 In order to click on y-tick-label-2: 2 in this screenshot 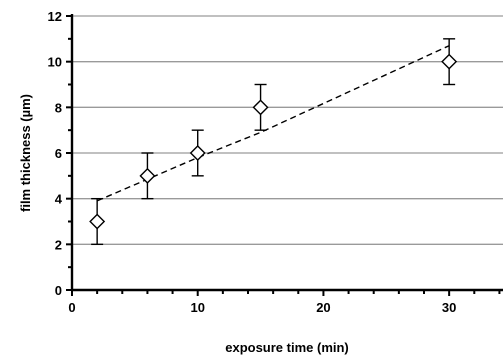, I will do `click(58, 244)`.